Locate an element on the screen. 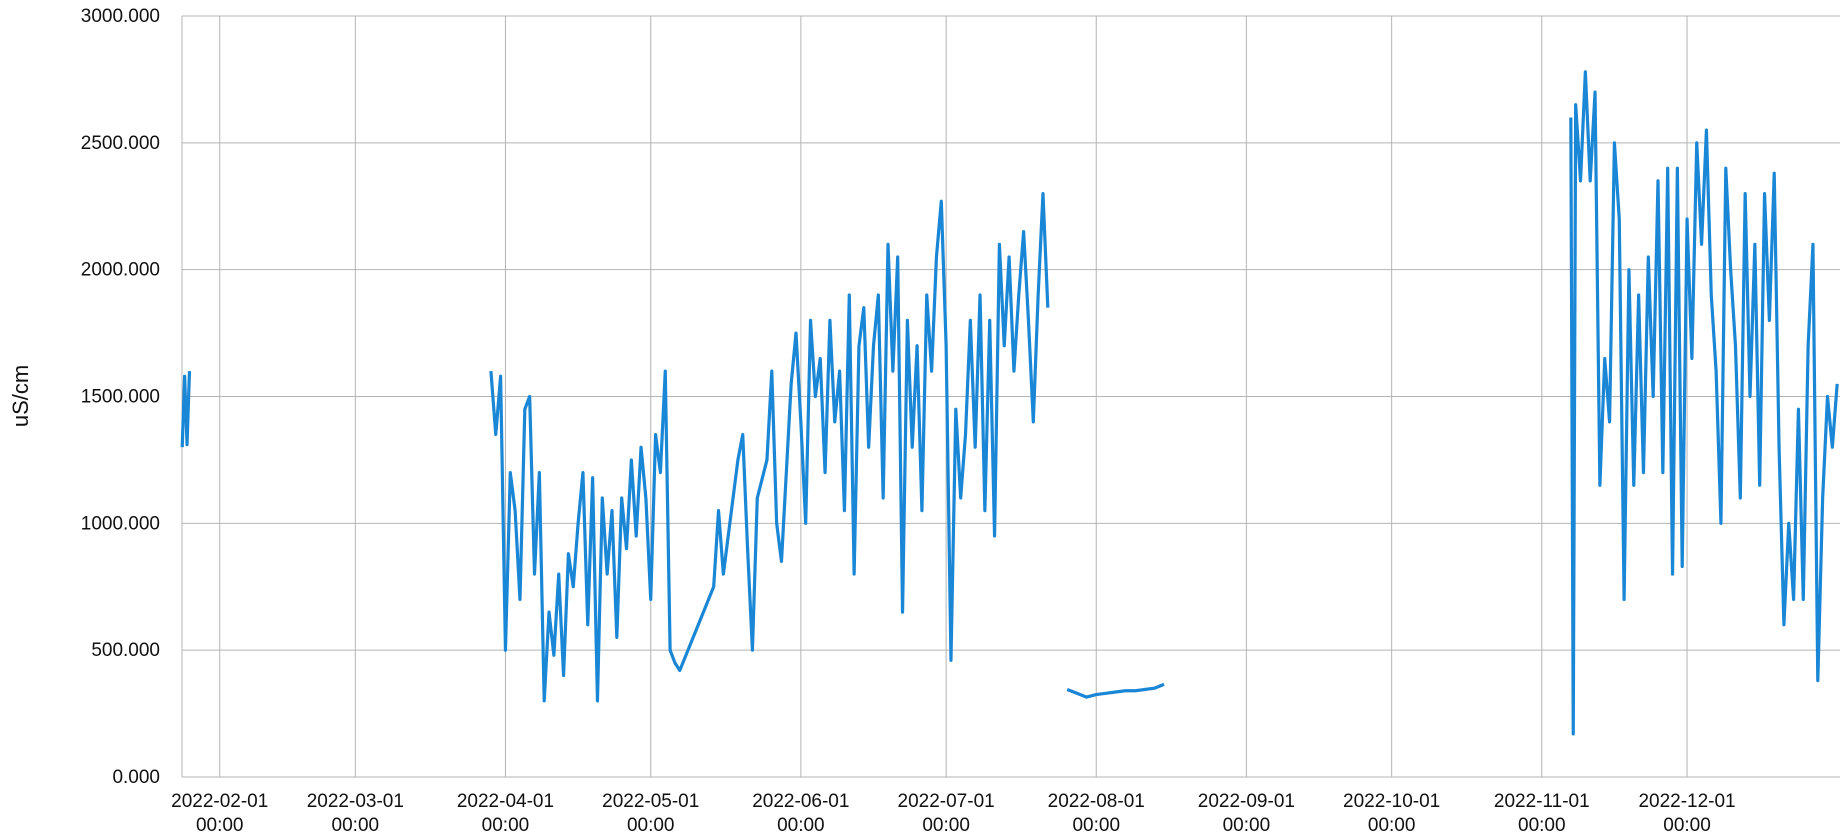  y-tick-label: 500.000 is located at coordinates (125, 650).